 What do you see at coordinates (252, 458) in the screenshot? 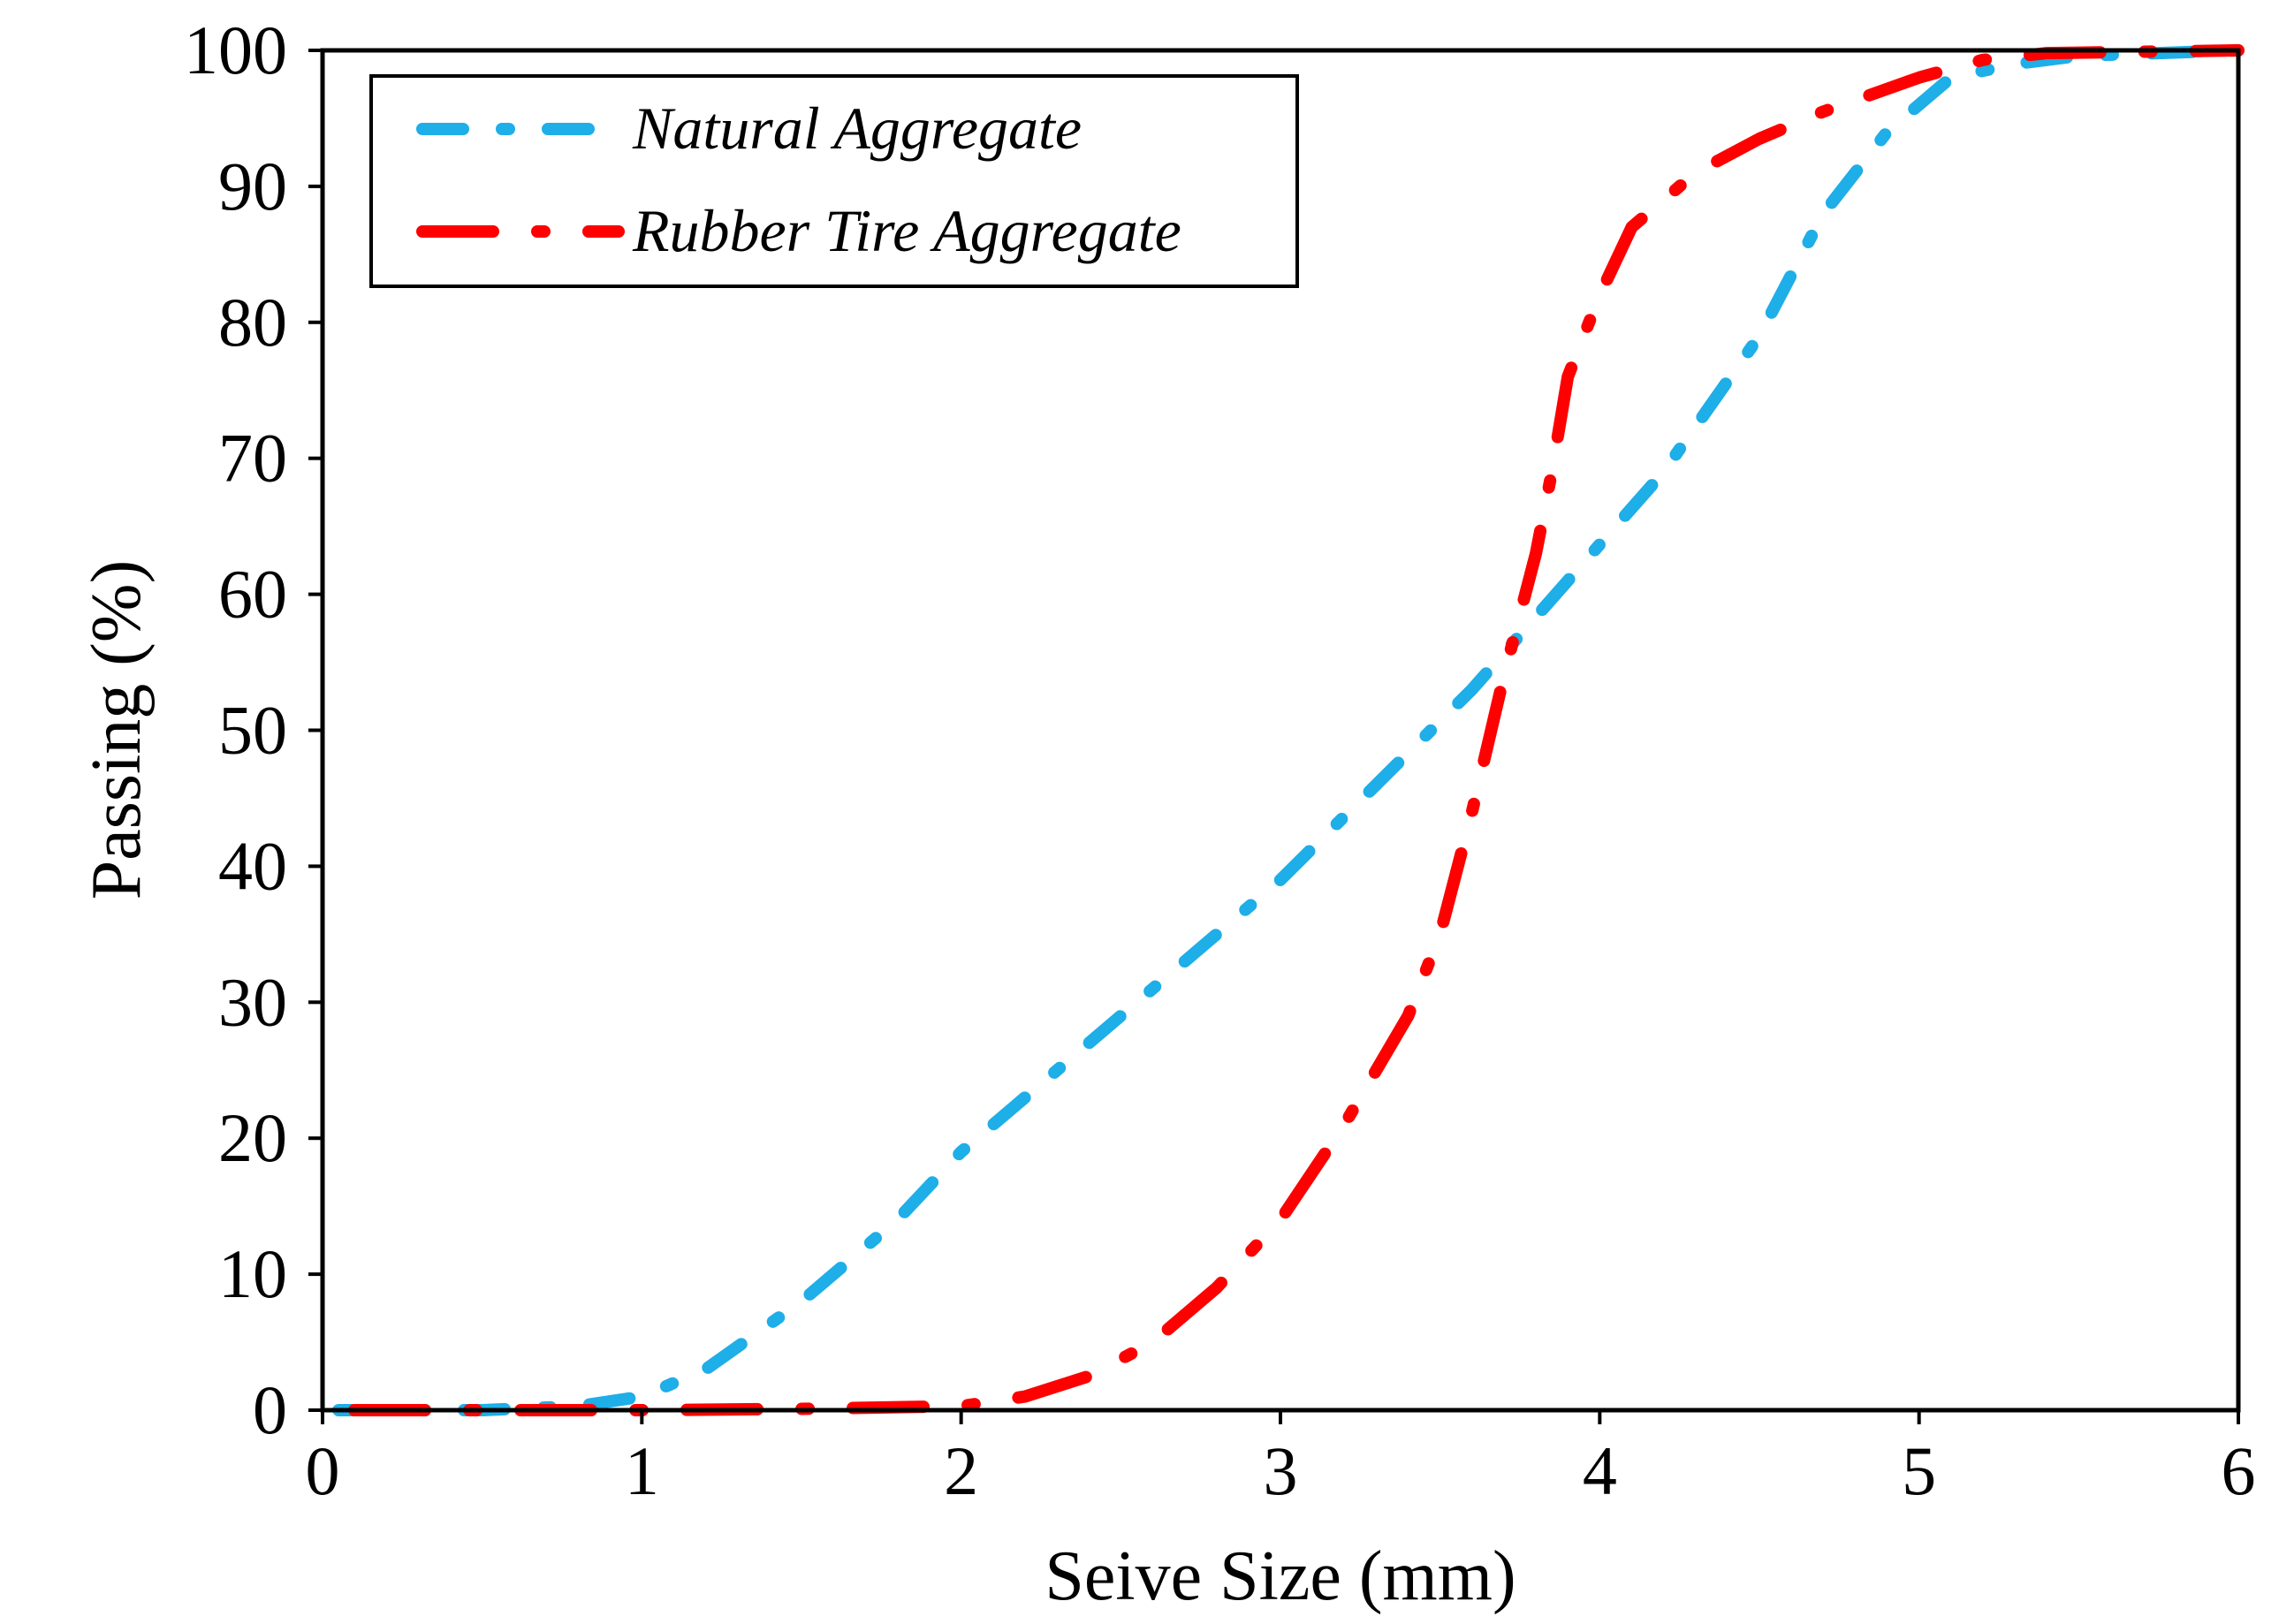
I see `y-tick-label: 70` at bounding box center [252, 458].